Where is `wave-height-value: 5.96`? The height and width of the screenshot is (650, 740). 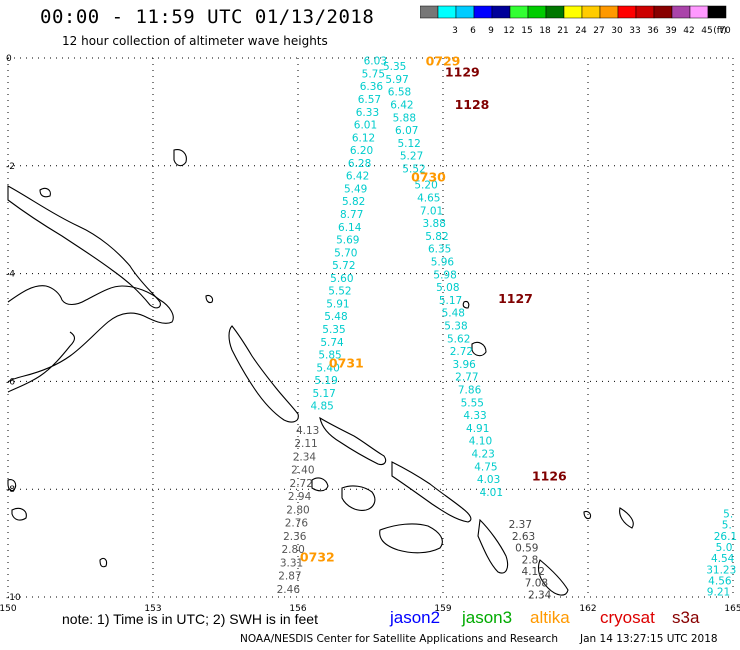
wave-height-value: 5.96 is located at coordinates (443, 262).